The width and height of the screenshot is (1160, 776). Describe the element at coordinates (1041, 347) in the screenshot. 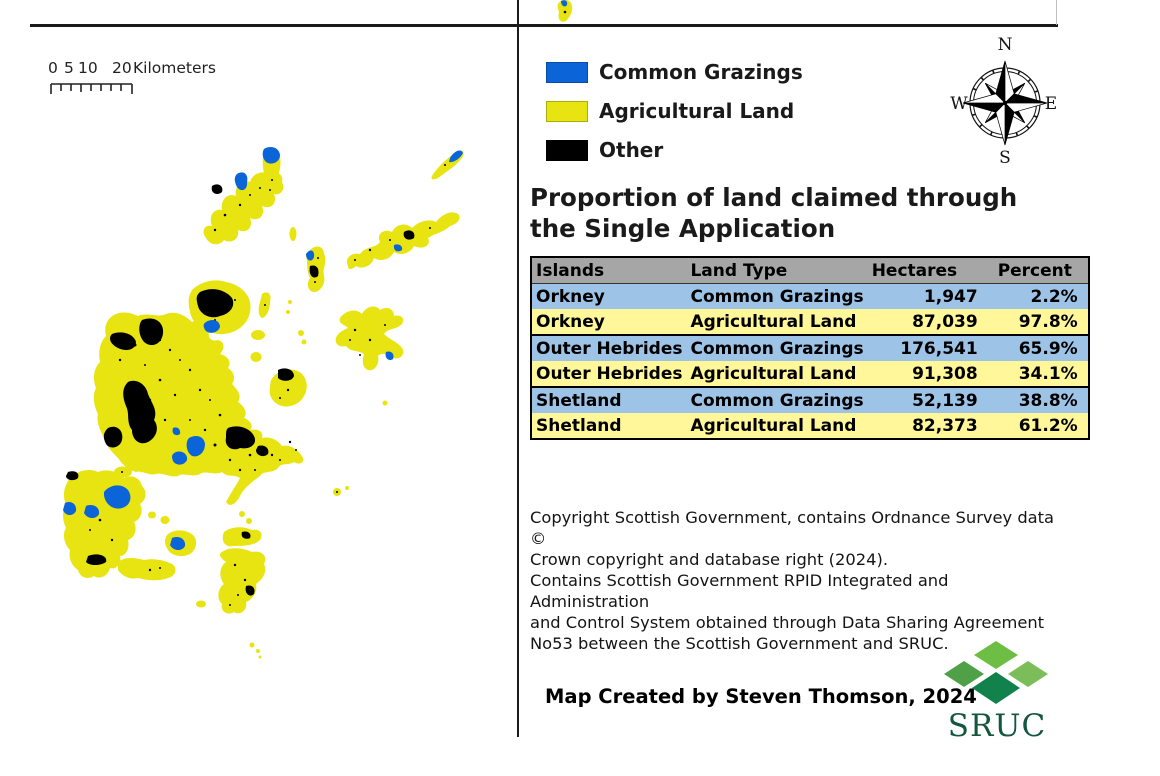

I see `cell-percent: 65.9%` at that location.